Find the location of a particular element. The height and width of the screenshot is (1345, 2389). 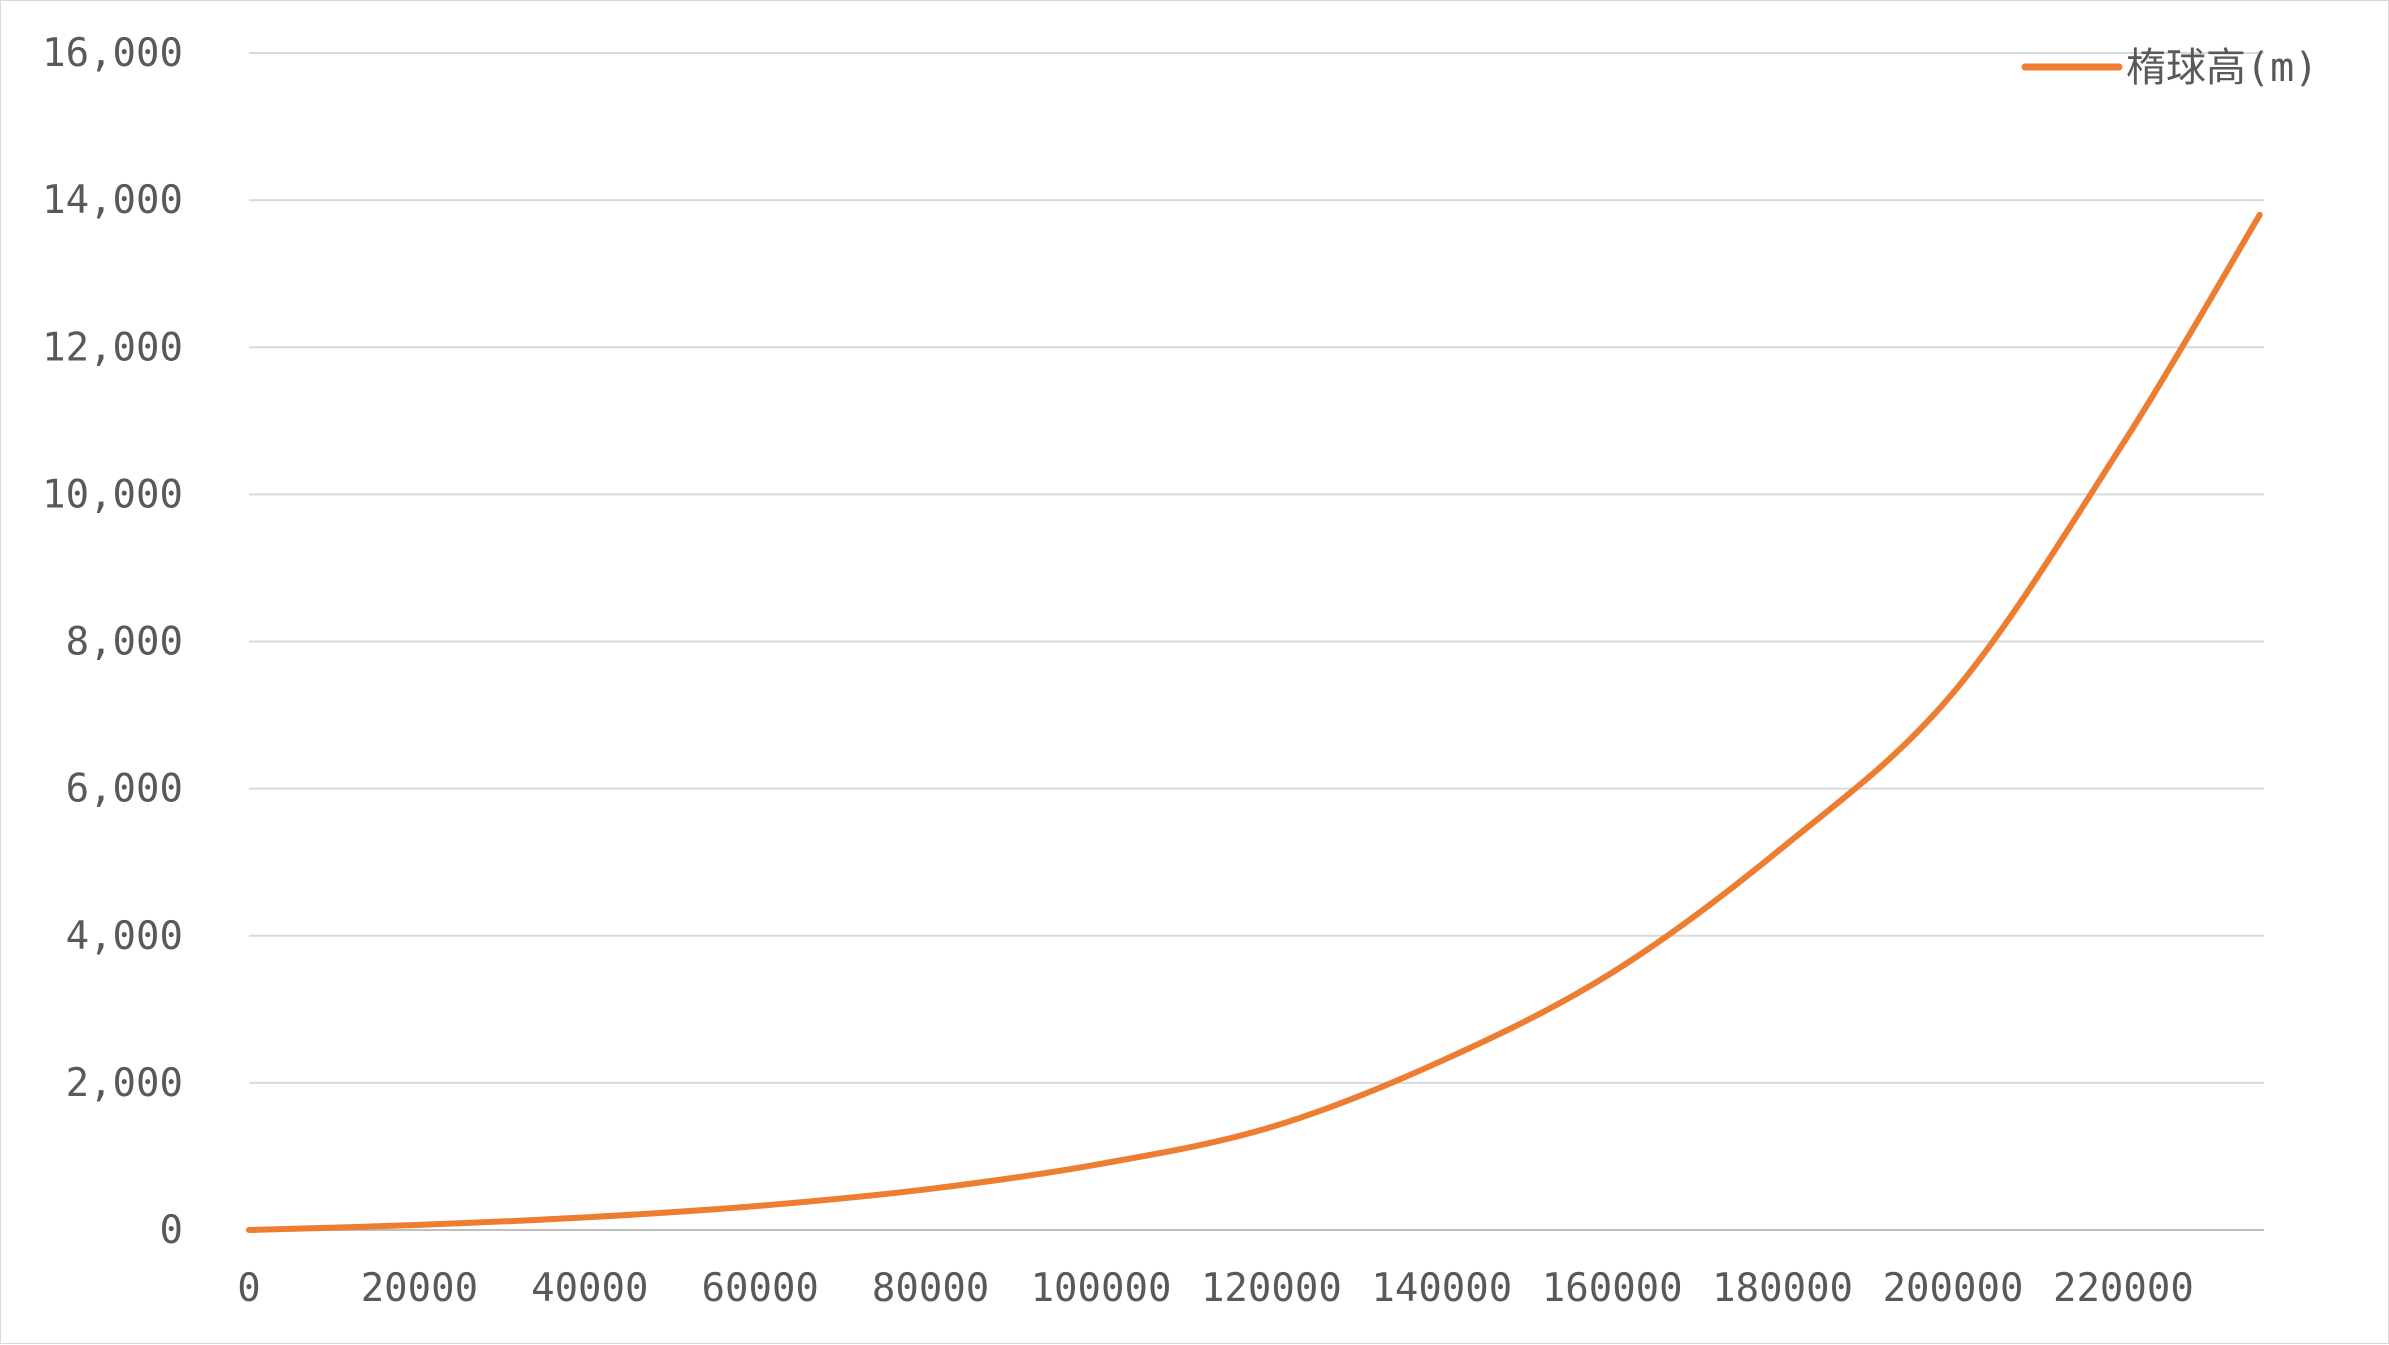

y-tick-label: 16,000 is located at coordinates (112, 53).